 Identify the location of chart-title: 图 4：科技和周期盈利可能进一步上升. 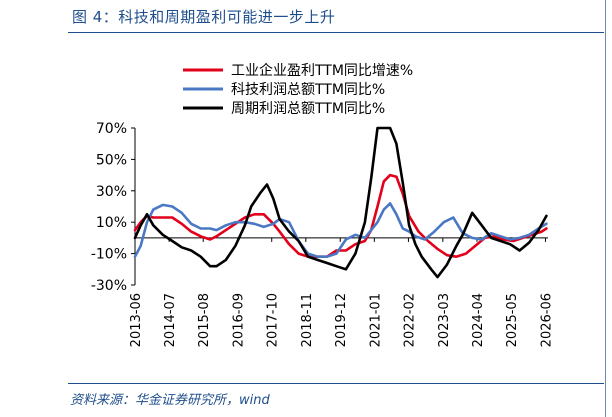
(204, 17).